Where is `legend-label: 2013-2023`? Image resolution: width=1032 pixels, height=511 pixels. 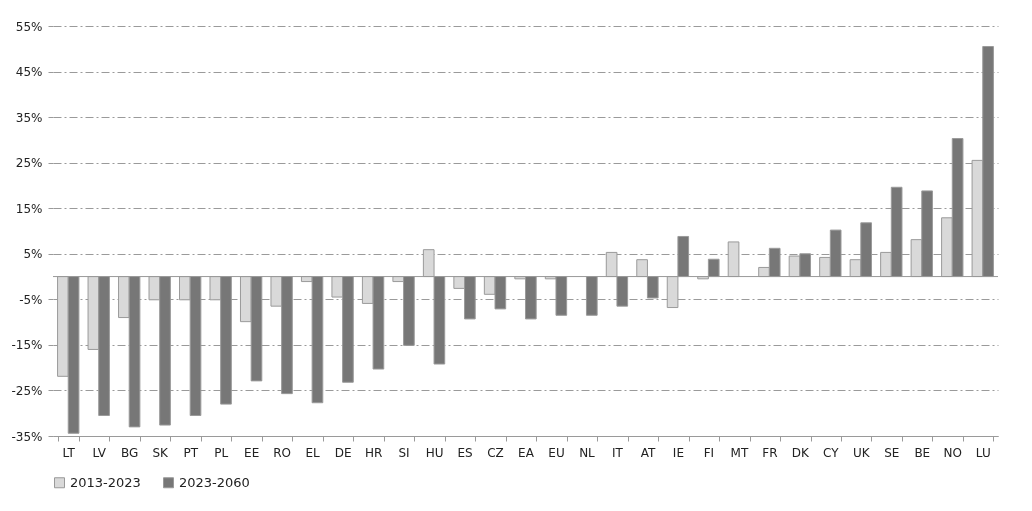 legend-label: 2013-2023 is located at coordinates (105, 482).